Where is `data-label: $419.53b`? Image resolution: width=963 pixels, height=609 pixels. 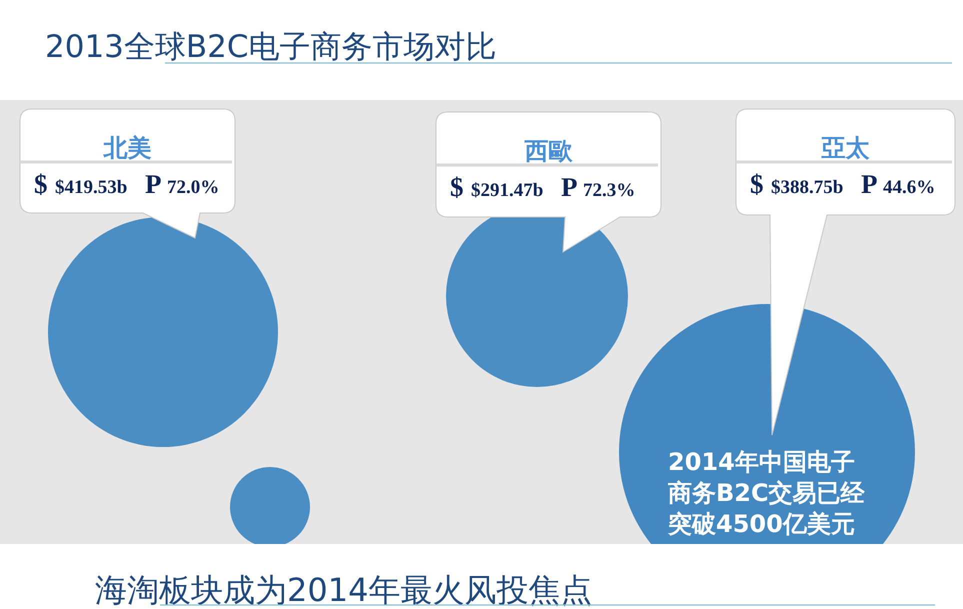
data-label: $419.53b is located at coordinates (91, 187).